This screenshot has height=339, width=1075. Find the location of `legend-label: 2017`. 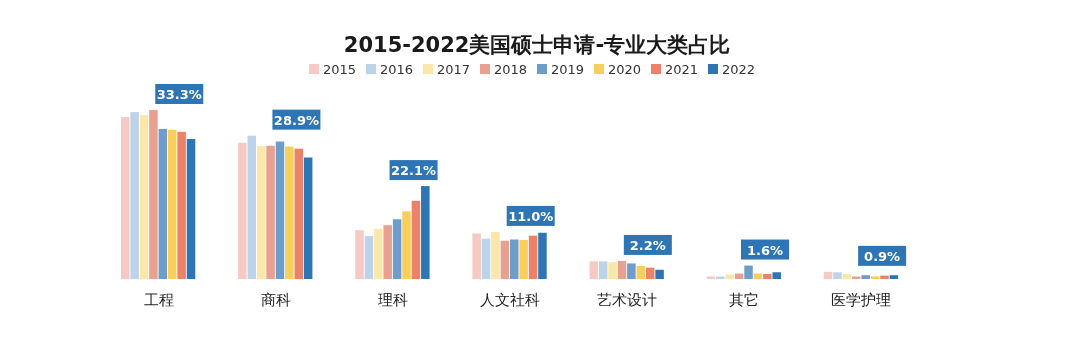

legend-label: 2017 is located at coordinates (454, 69).